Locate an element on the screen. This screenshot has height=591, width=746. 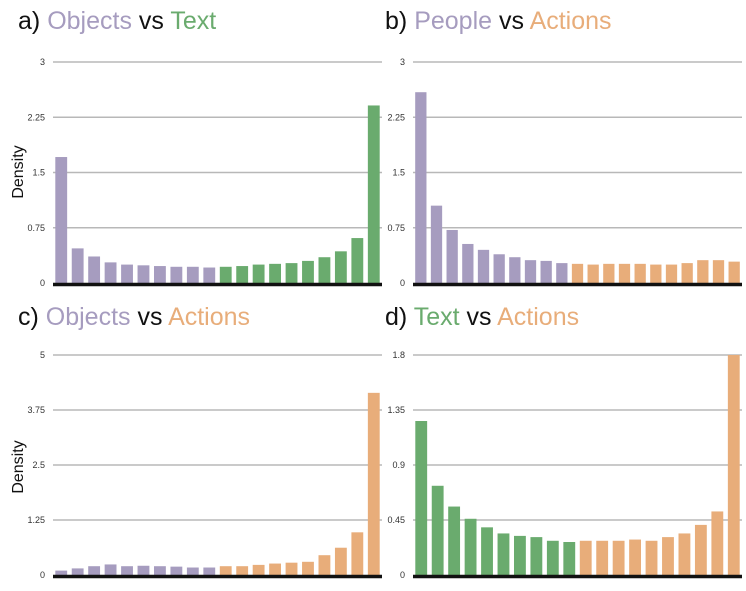
chart-title: c) Objects vs Actions is located at coordinates (134, 317).